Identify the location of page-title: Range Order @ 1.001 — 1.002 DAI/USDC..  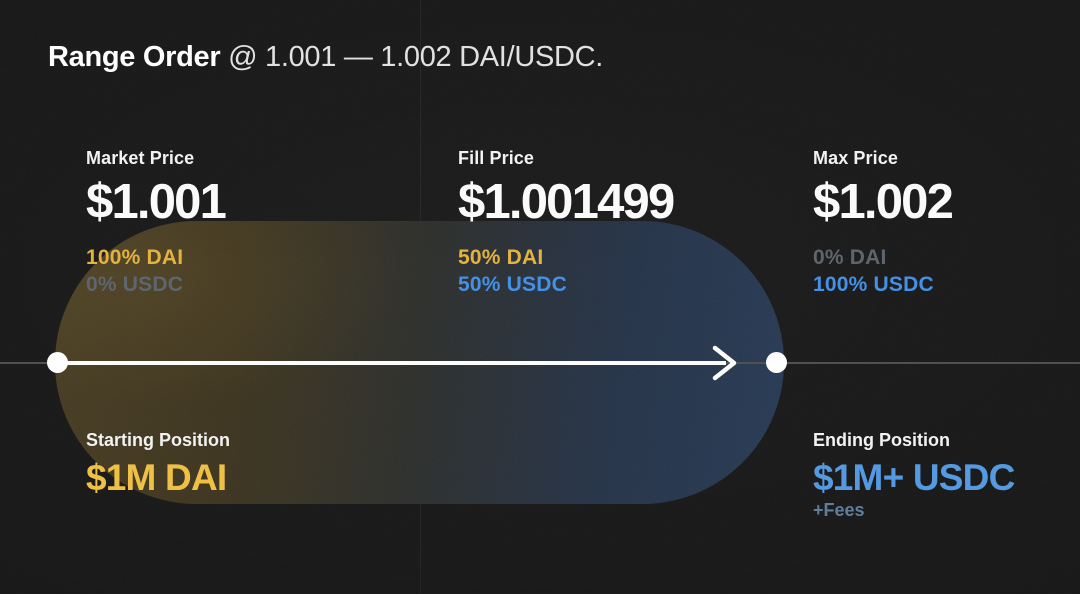
(325, 57).